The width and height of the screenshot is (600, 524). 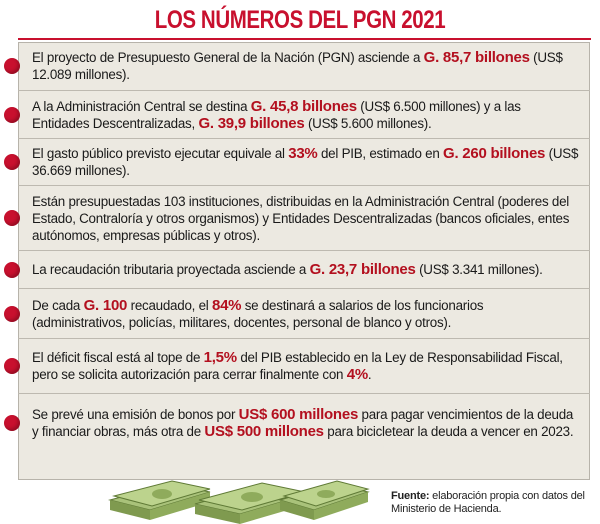 I want to click on highlight-figure: G. 100, so click(x=105, y=305).